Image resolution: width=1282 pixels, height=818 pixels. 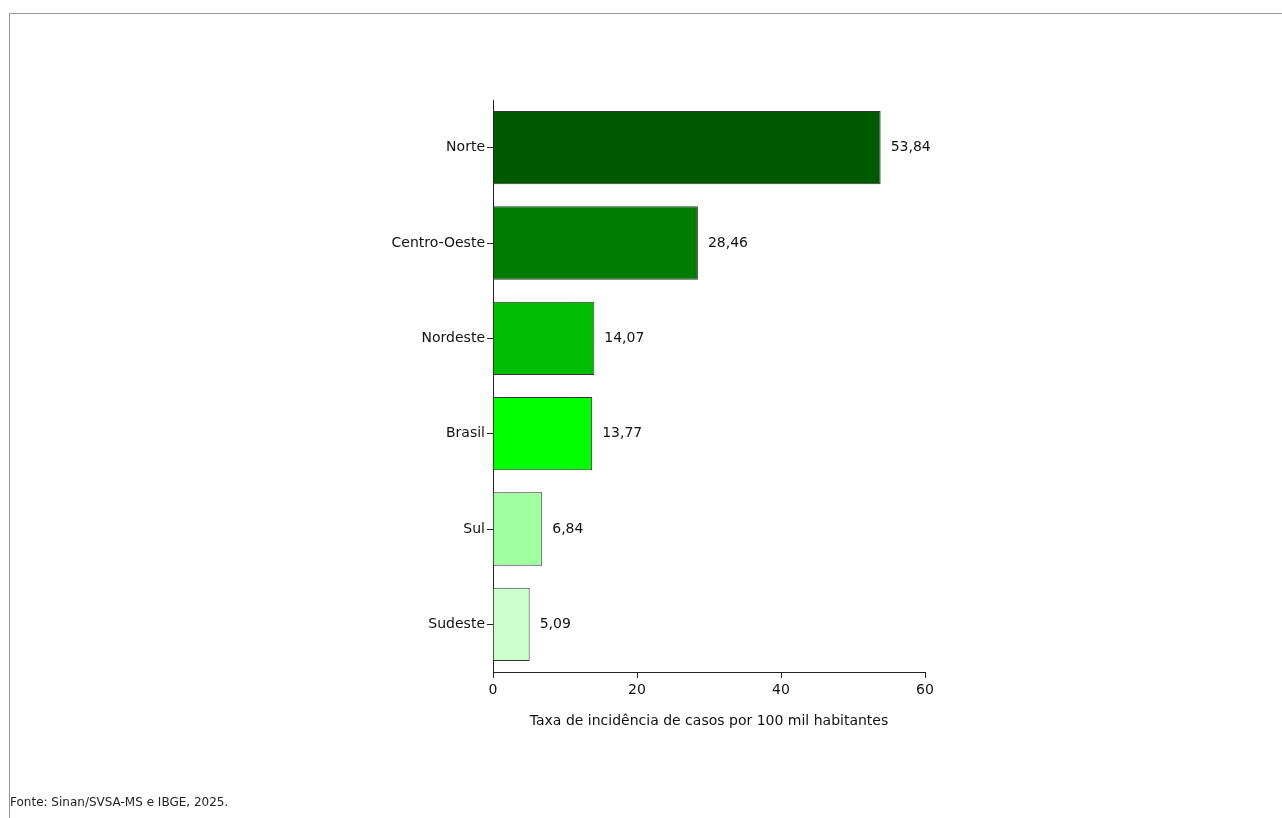 I want to click on y-tick-label: Sul, so click(x=474, y=527).